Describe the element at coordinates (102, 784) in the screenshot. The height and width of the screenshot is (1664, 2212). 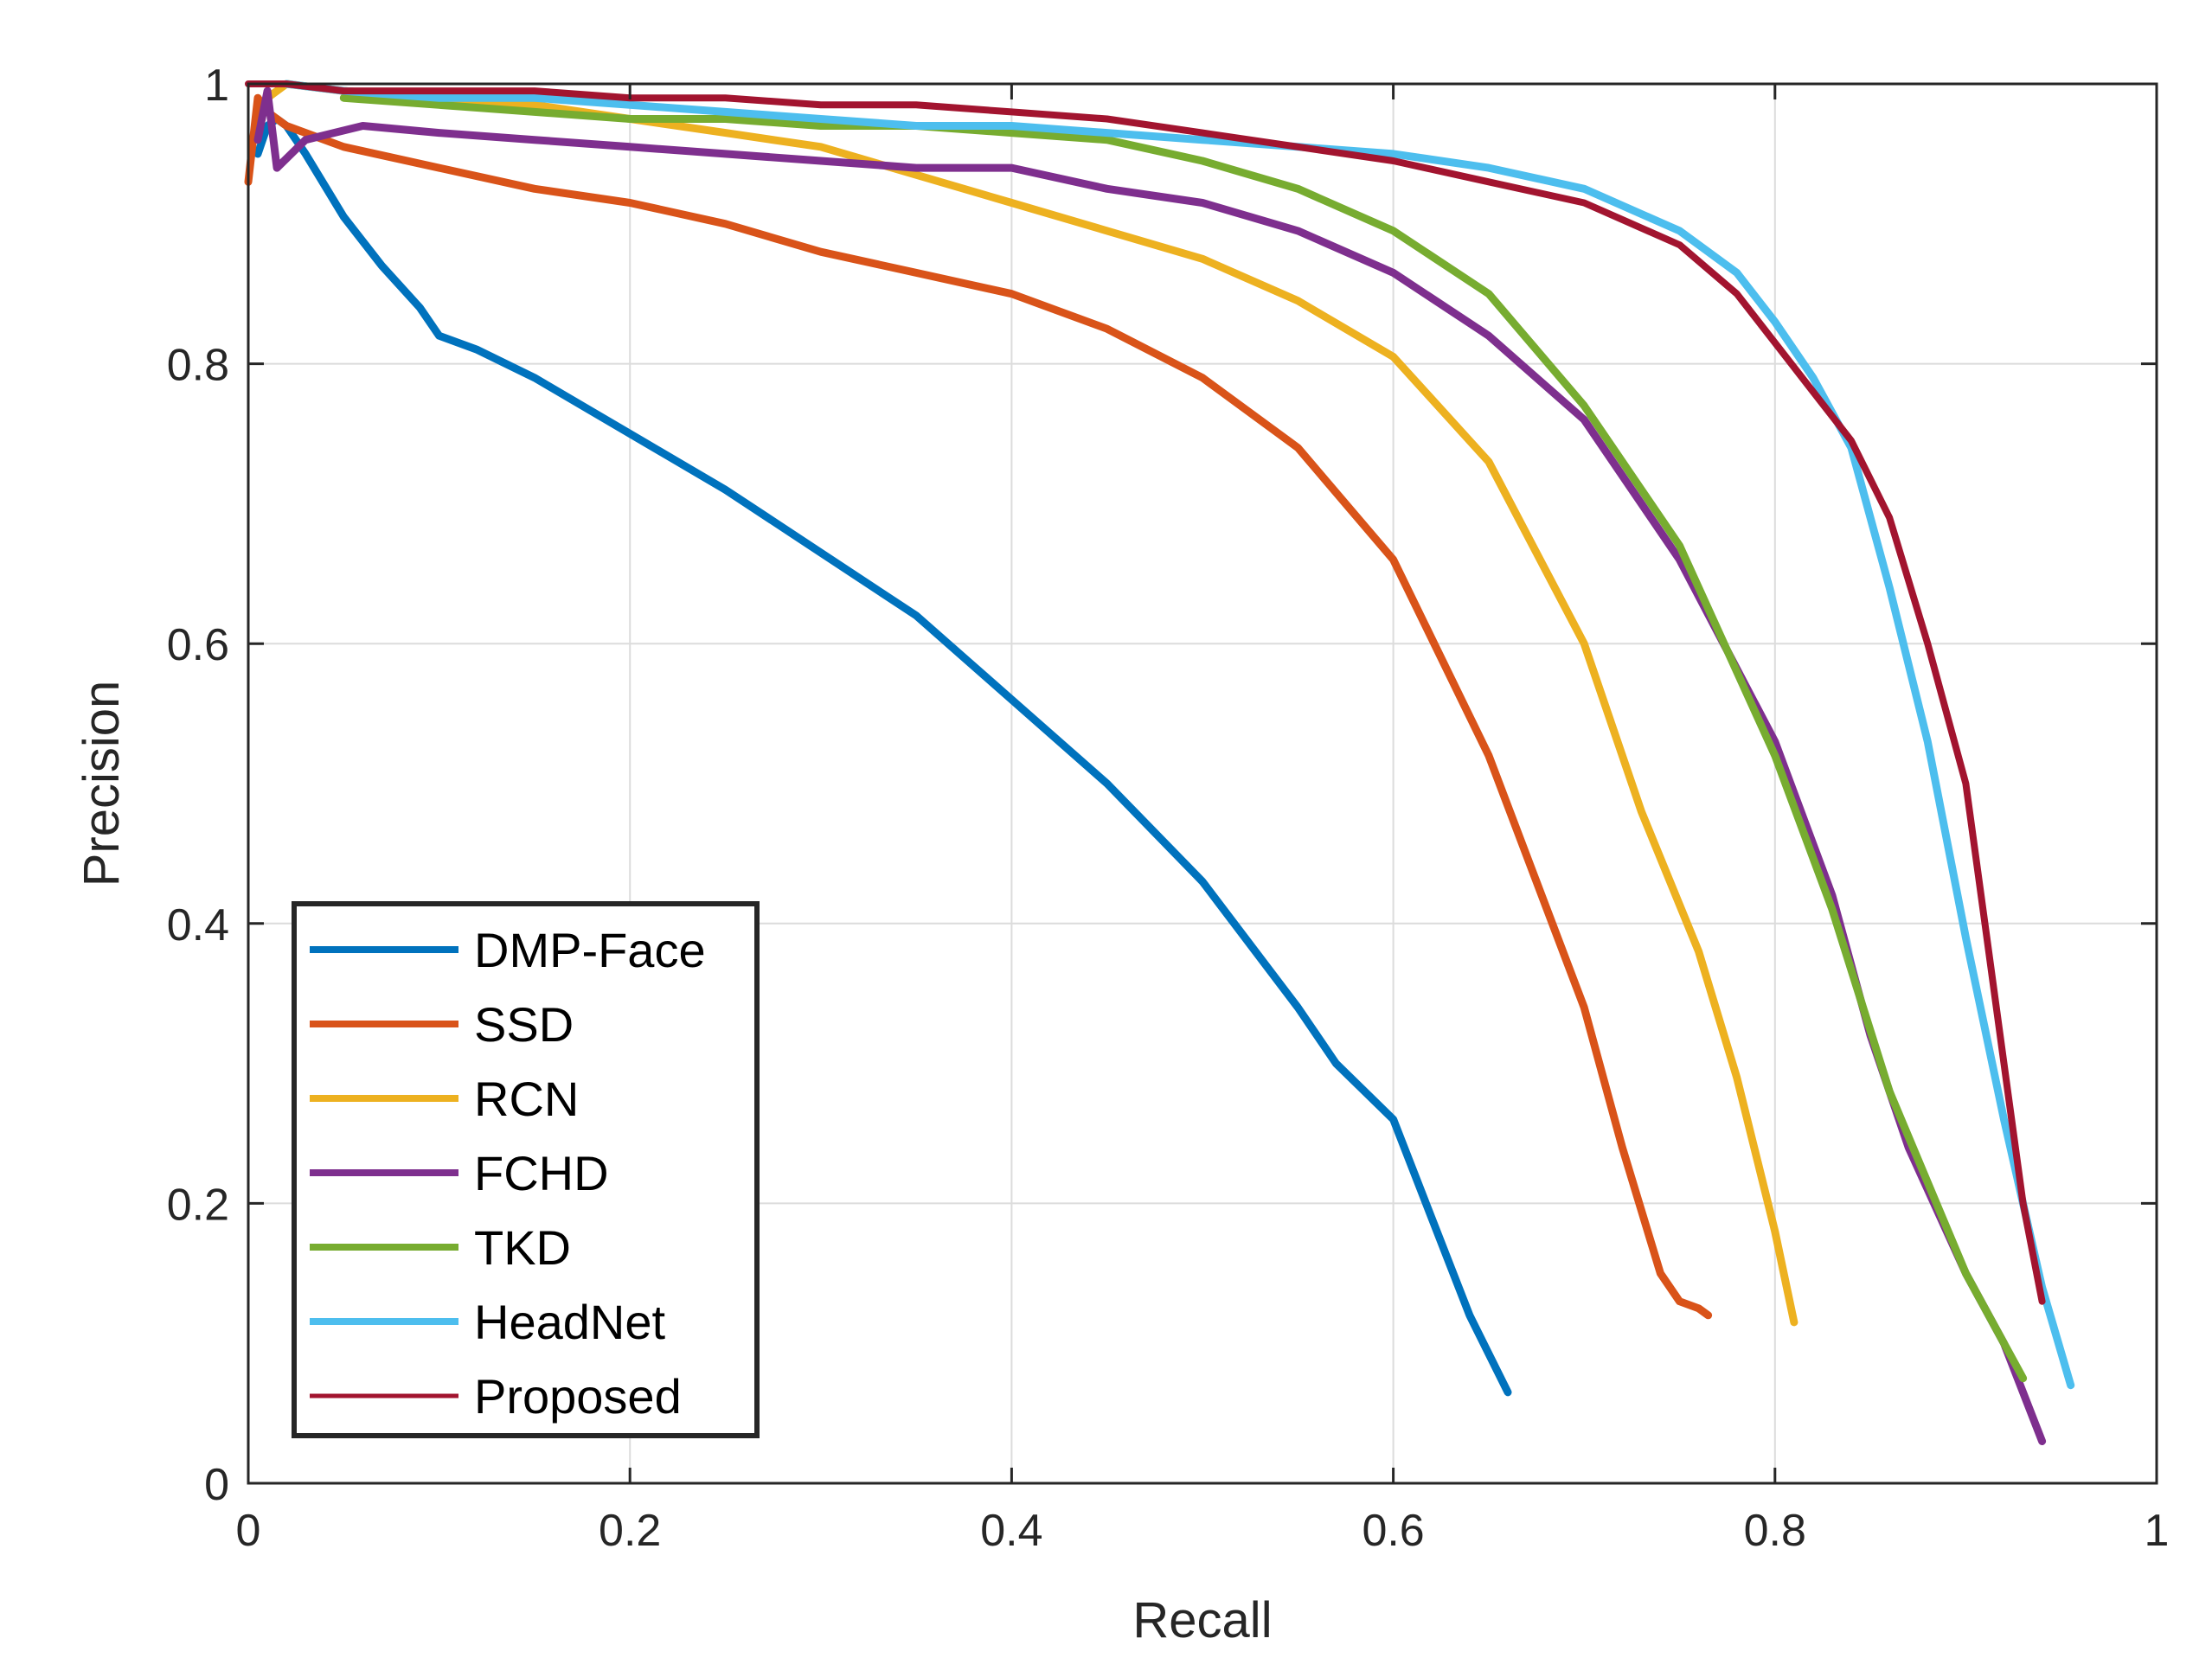
I see `y-axis-title: Precision` at that location.